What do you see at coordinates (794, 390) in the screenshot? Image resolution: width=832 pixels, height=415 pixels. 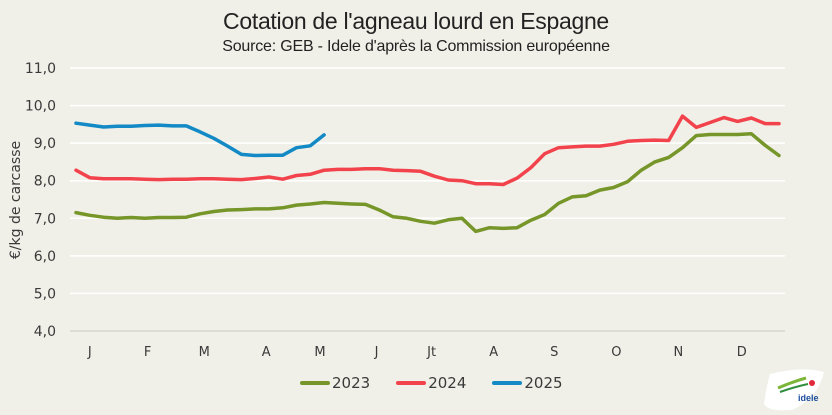 I see `idele-logo: idele` at bounding box center [794, 390].